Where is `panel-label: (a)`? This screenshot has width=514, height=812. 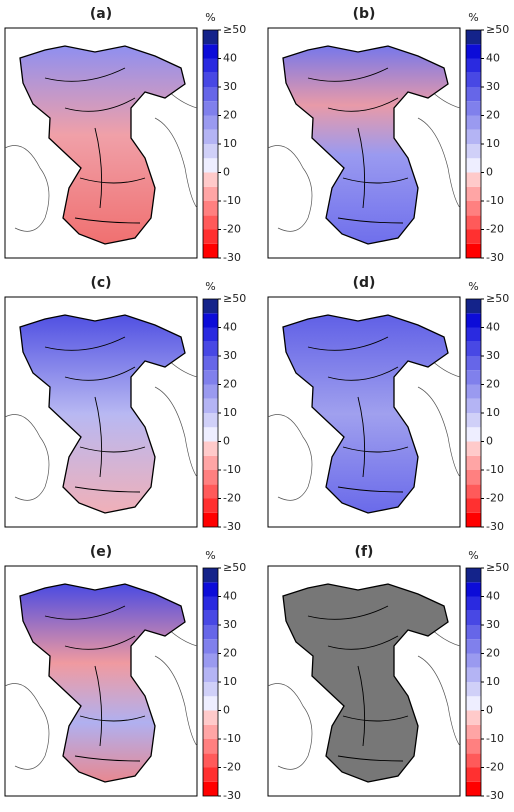 panel-label: (a) is located at coordinates (101, 14).